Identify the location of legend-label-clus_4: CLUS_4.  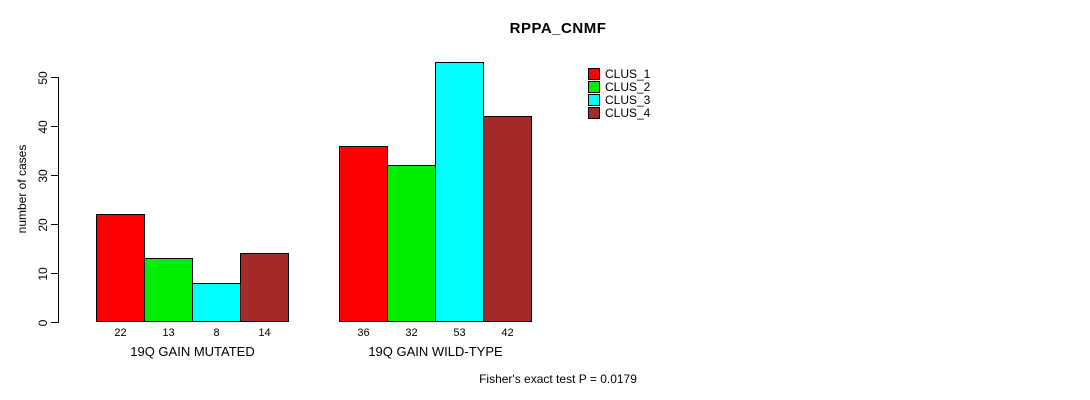
(628, 113).